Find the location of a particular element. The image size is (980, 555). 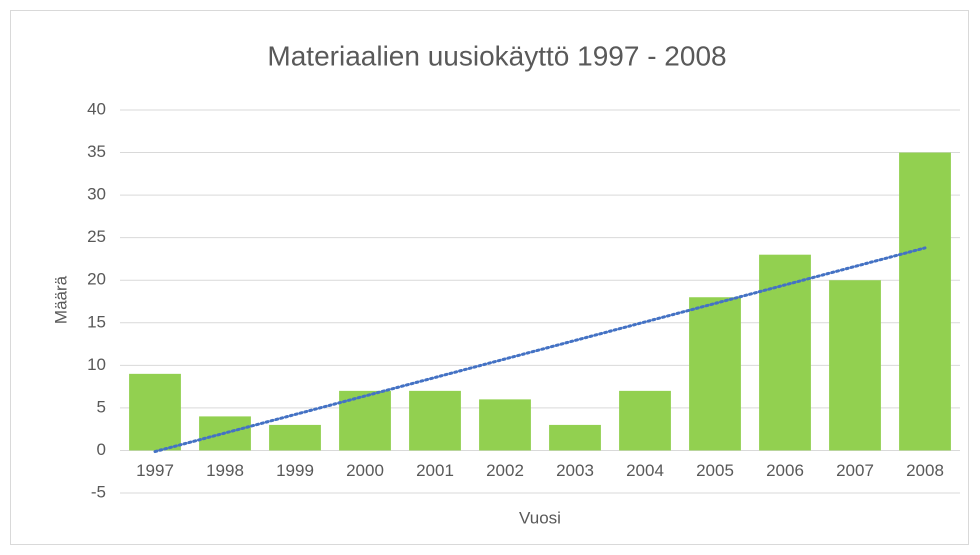

x-tick-label: 2007 is located at coordinates (855, 470).